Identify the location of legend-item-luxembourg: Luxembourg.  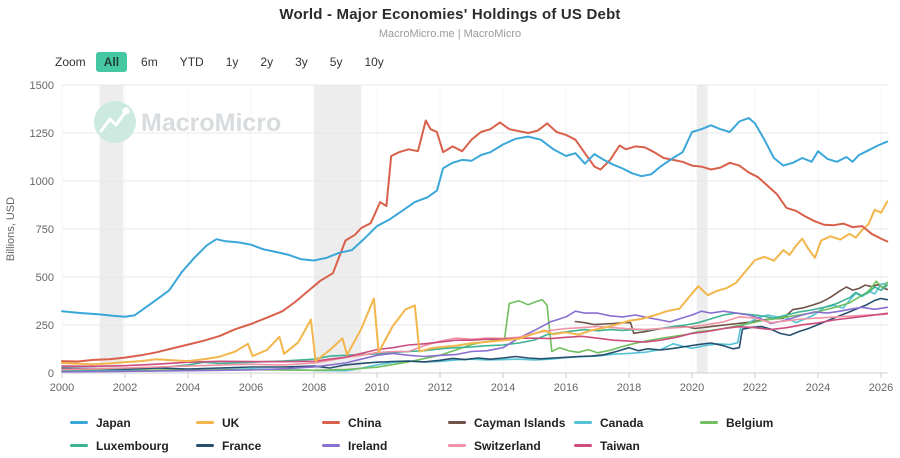
(133, 446).